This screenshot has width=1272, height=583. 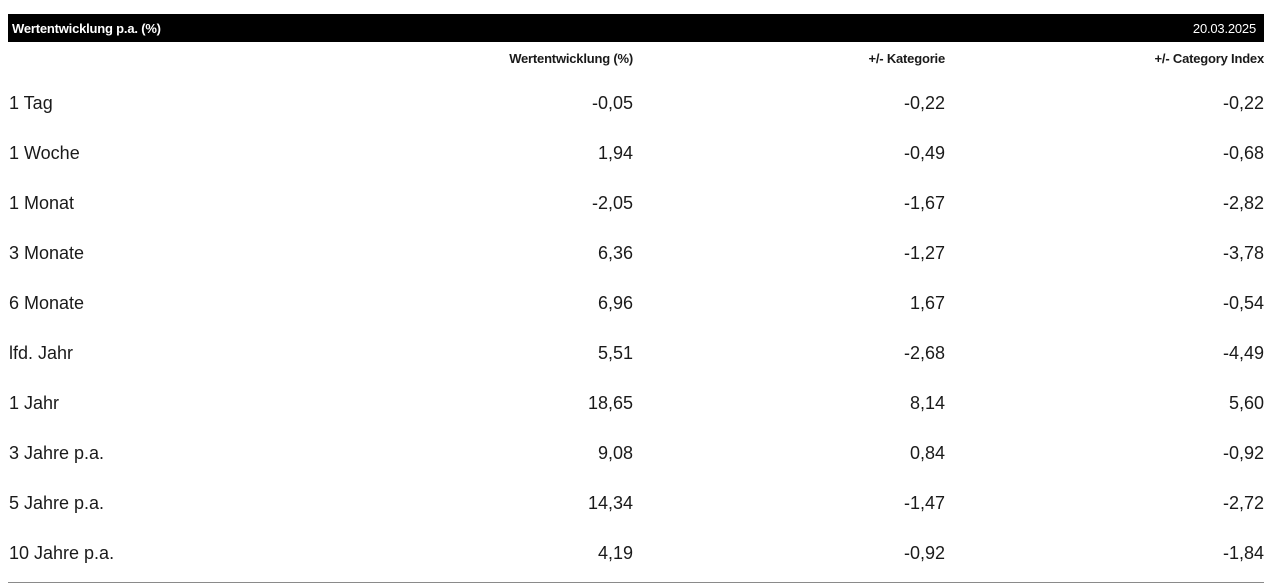 What do you see at coordinates (924, 152) in the screenshot?
I see `vs-category-value: -0,49` at bounding box center [924, 152].